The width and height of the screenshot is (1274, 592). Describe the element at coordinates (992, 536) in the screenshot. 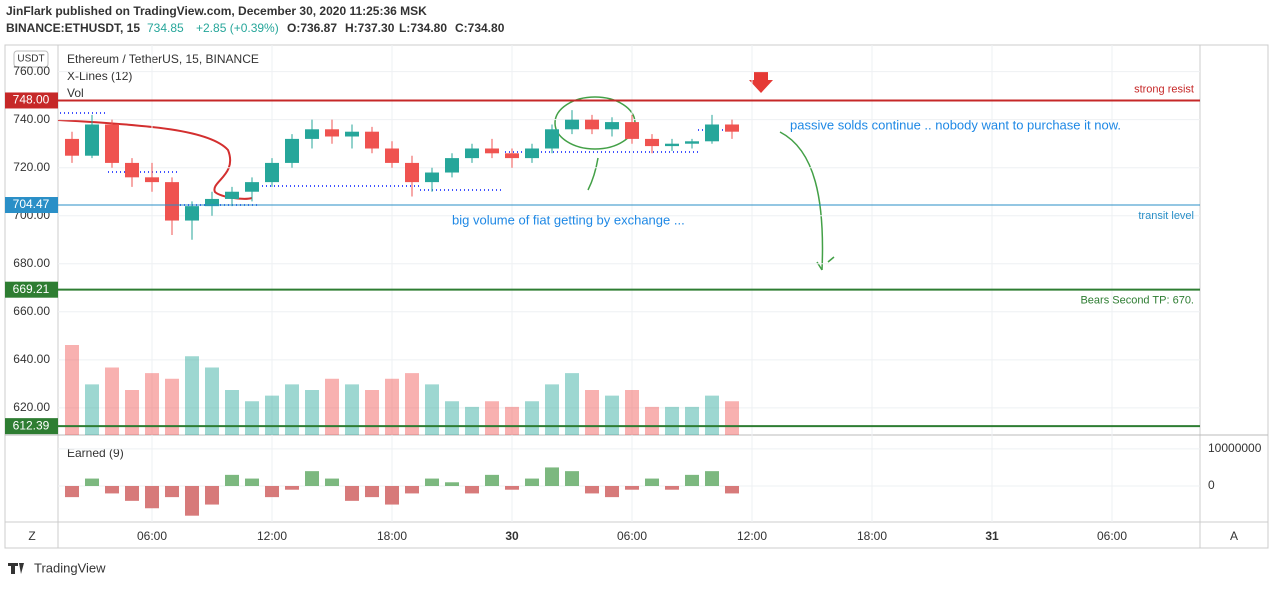

I see `x-tick-label: 31` at that location.